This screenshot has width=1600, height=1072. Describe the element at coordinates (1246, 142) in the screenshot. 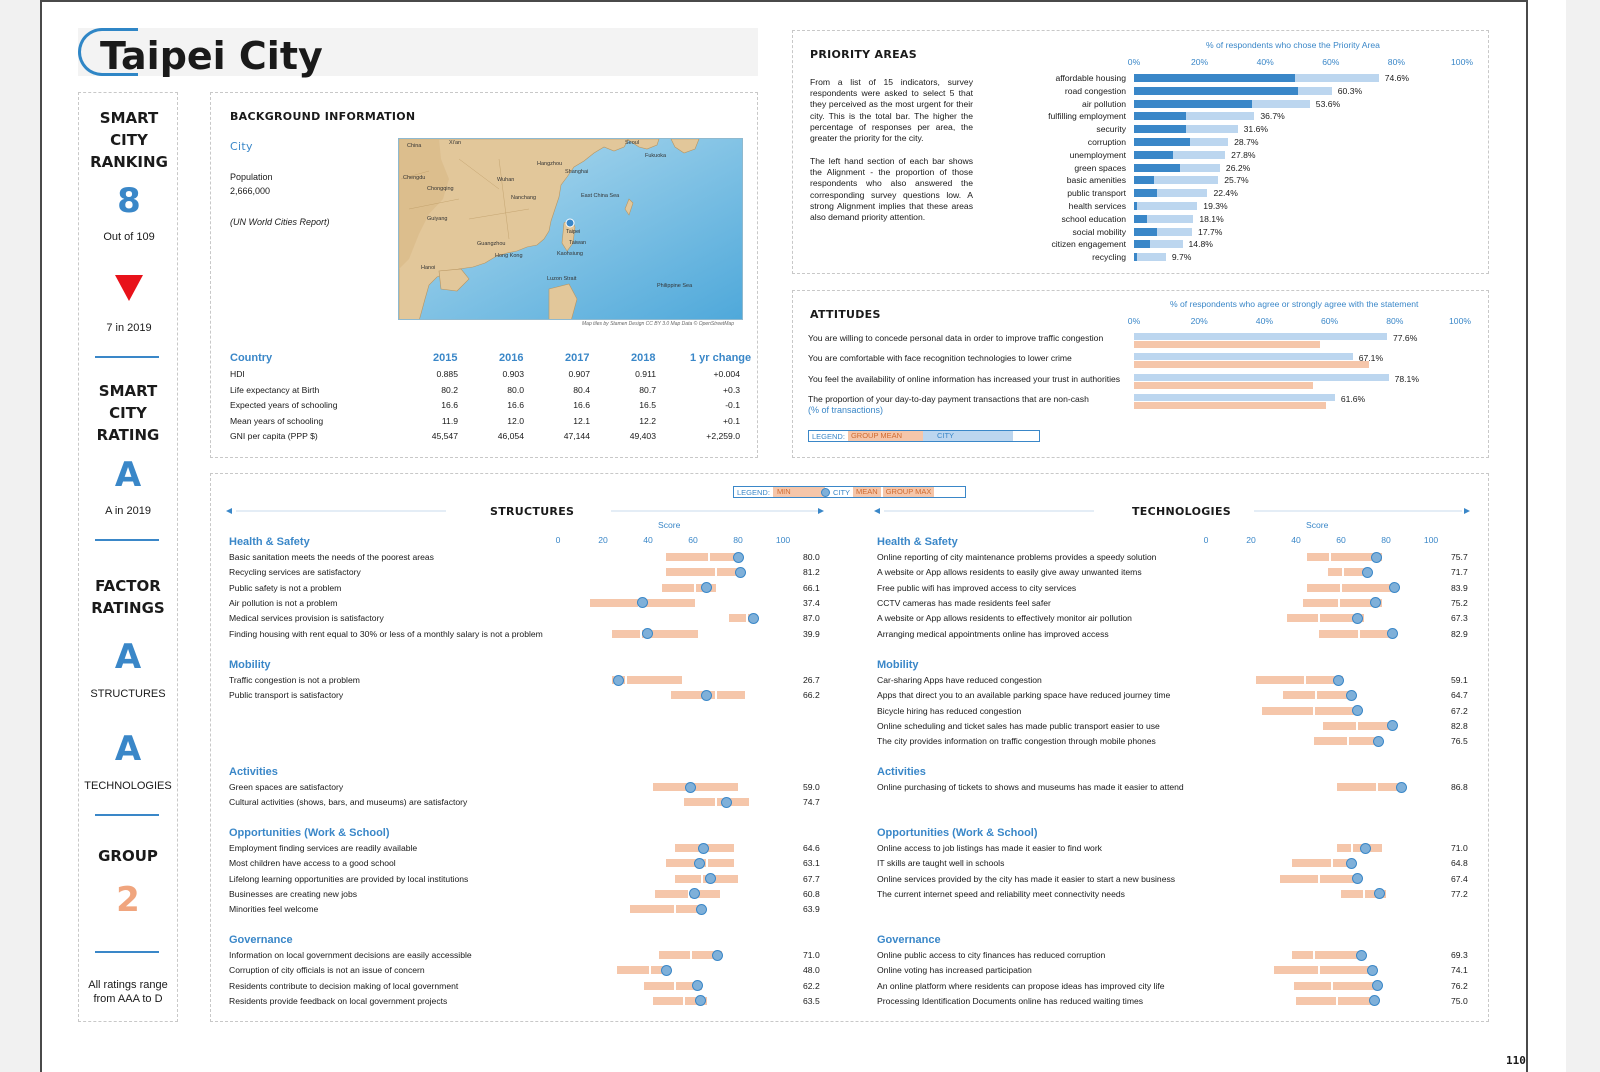

I see `priority-value: 28.7%` at that location.